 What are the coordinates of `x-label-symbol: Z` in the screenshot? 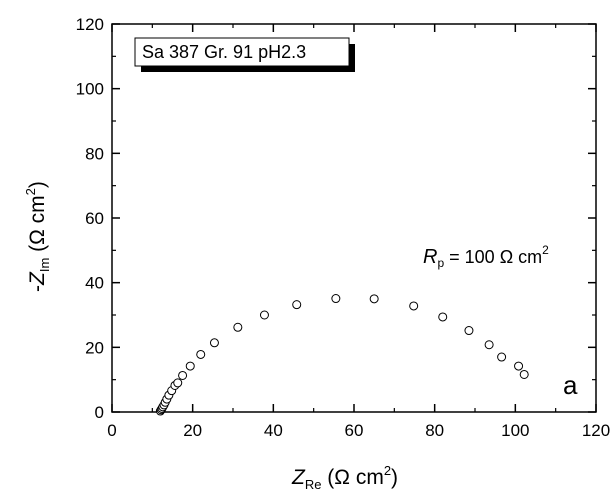 It's located at (298, 477).